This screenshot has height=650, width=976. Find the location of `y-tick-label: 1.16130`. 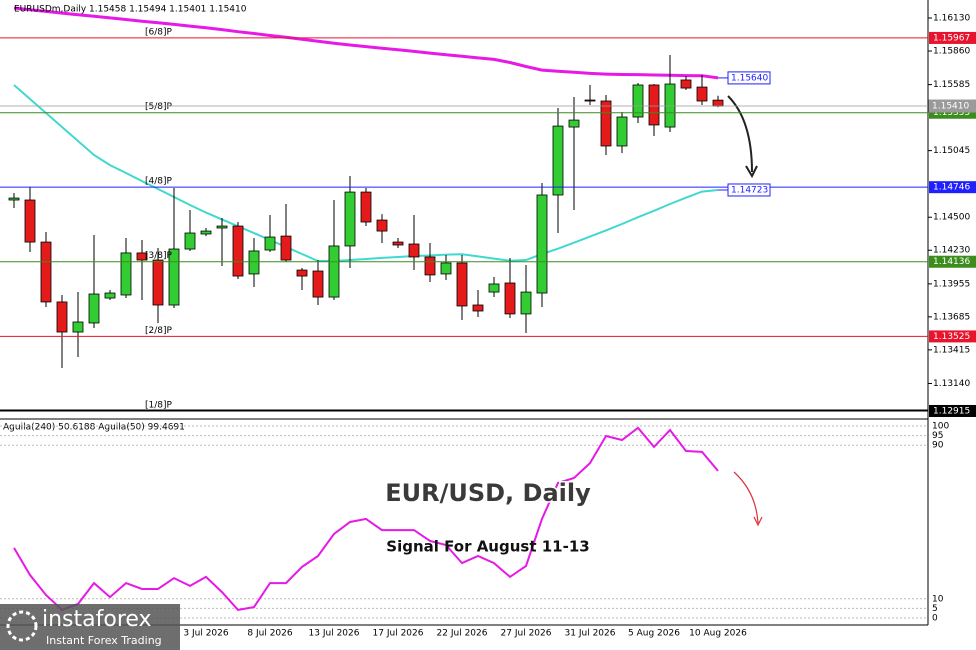

y-tick-label: 1.16130 is located at coordinates (951, 19).